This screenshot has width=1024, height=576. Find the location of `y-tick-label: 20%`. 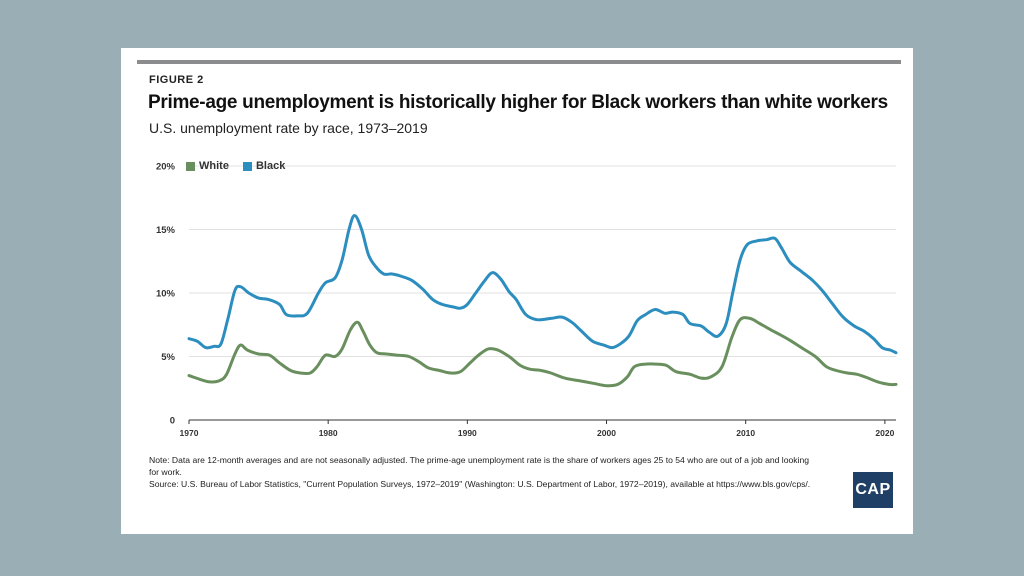

y-tick-label: 20% is located at coordinates (166, 167).